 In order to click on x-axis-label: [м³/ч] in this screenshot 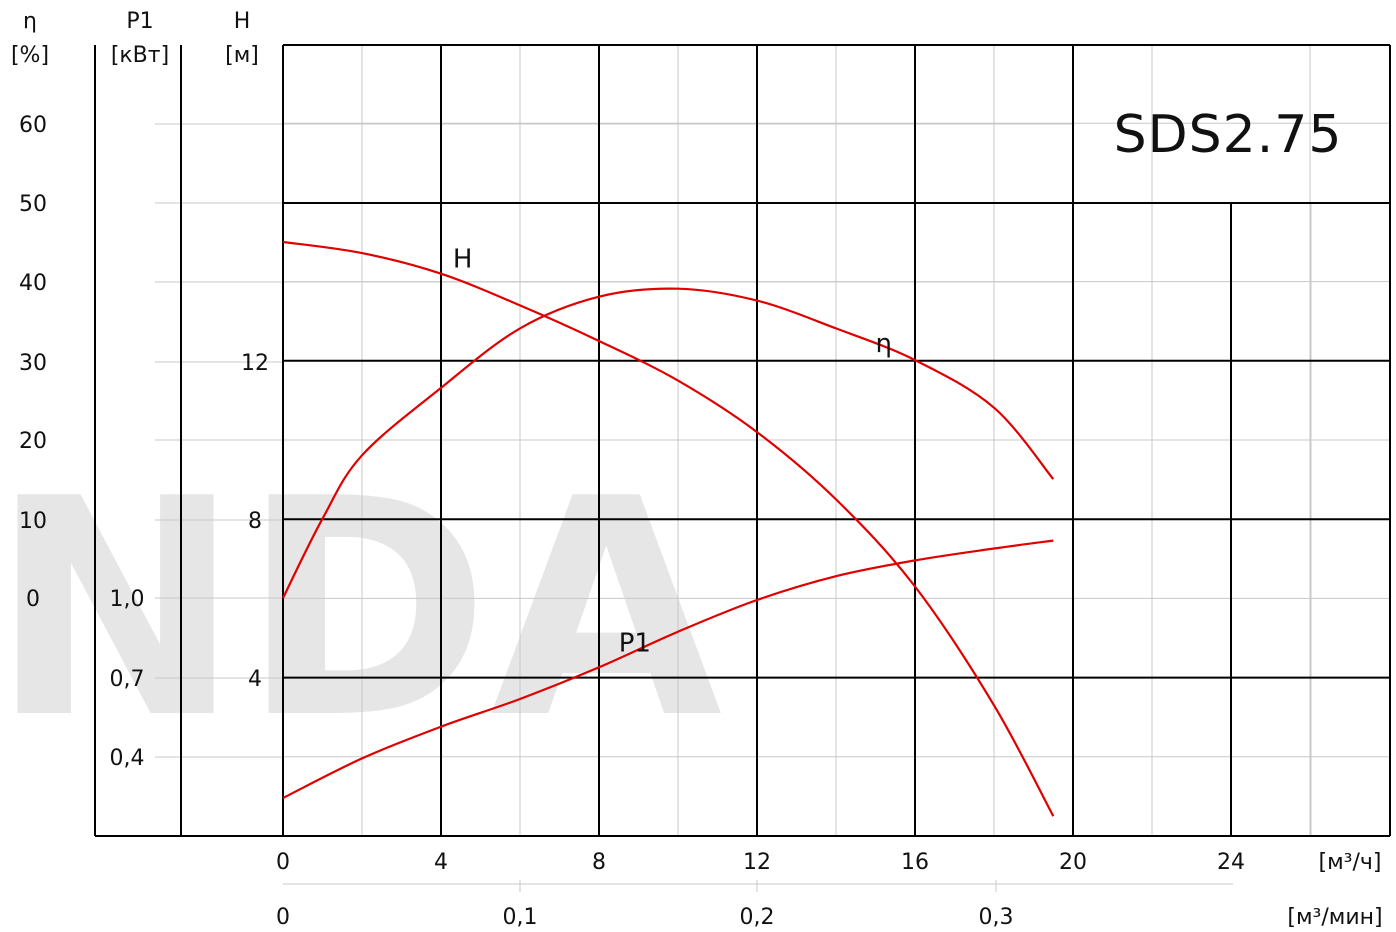, I will do `click(1350, 862)`.